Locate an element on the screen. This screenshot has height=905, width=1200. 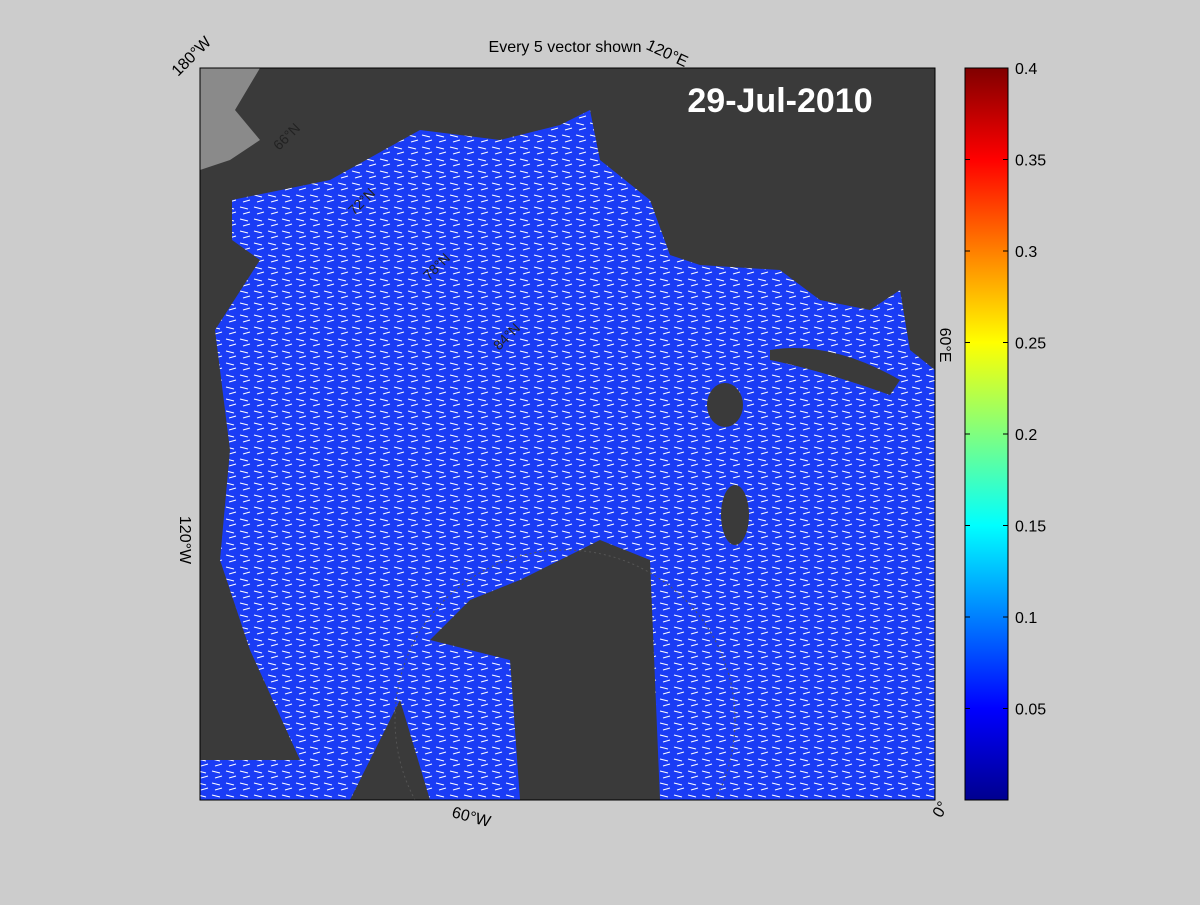
longitude-label: 60°E is located at coordinates (944, 345).